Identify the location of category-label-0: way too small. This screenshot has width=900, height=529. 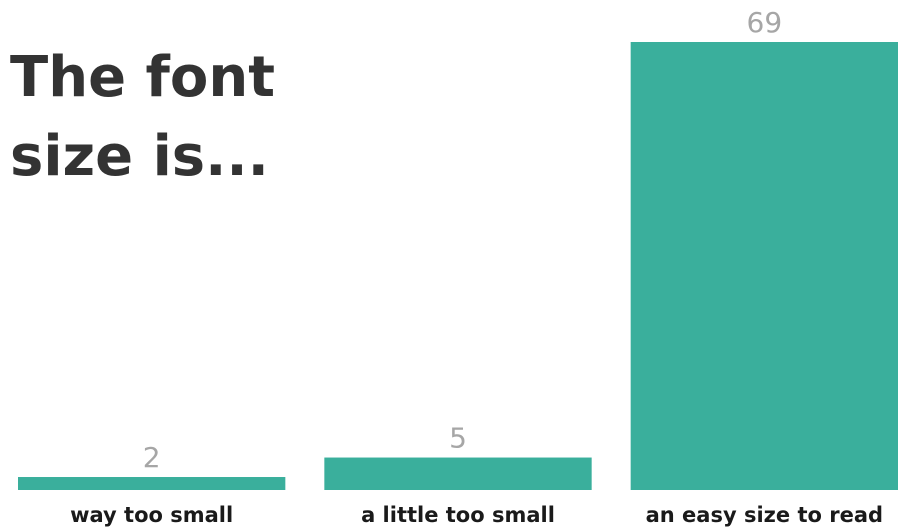
(151, 515).